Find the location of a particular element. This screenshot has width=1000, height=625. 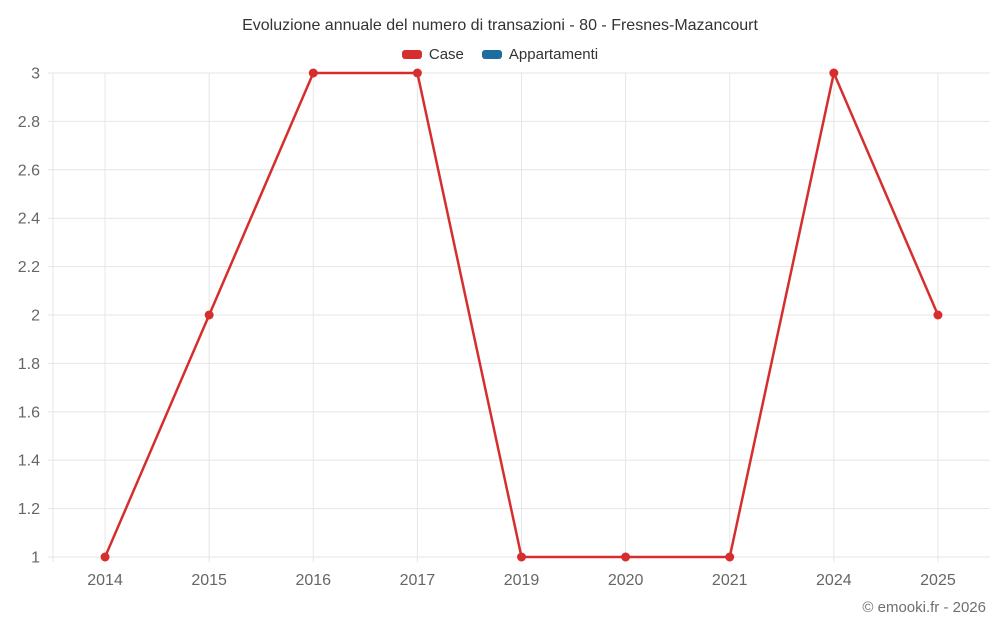

credit-link: © emooki.fr - 2026 is located at coordinates (924, 607).